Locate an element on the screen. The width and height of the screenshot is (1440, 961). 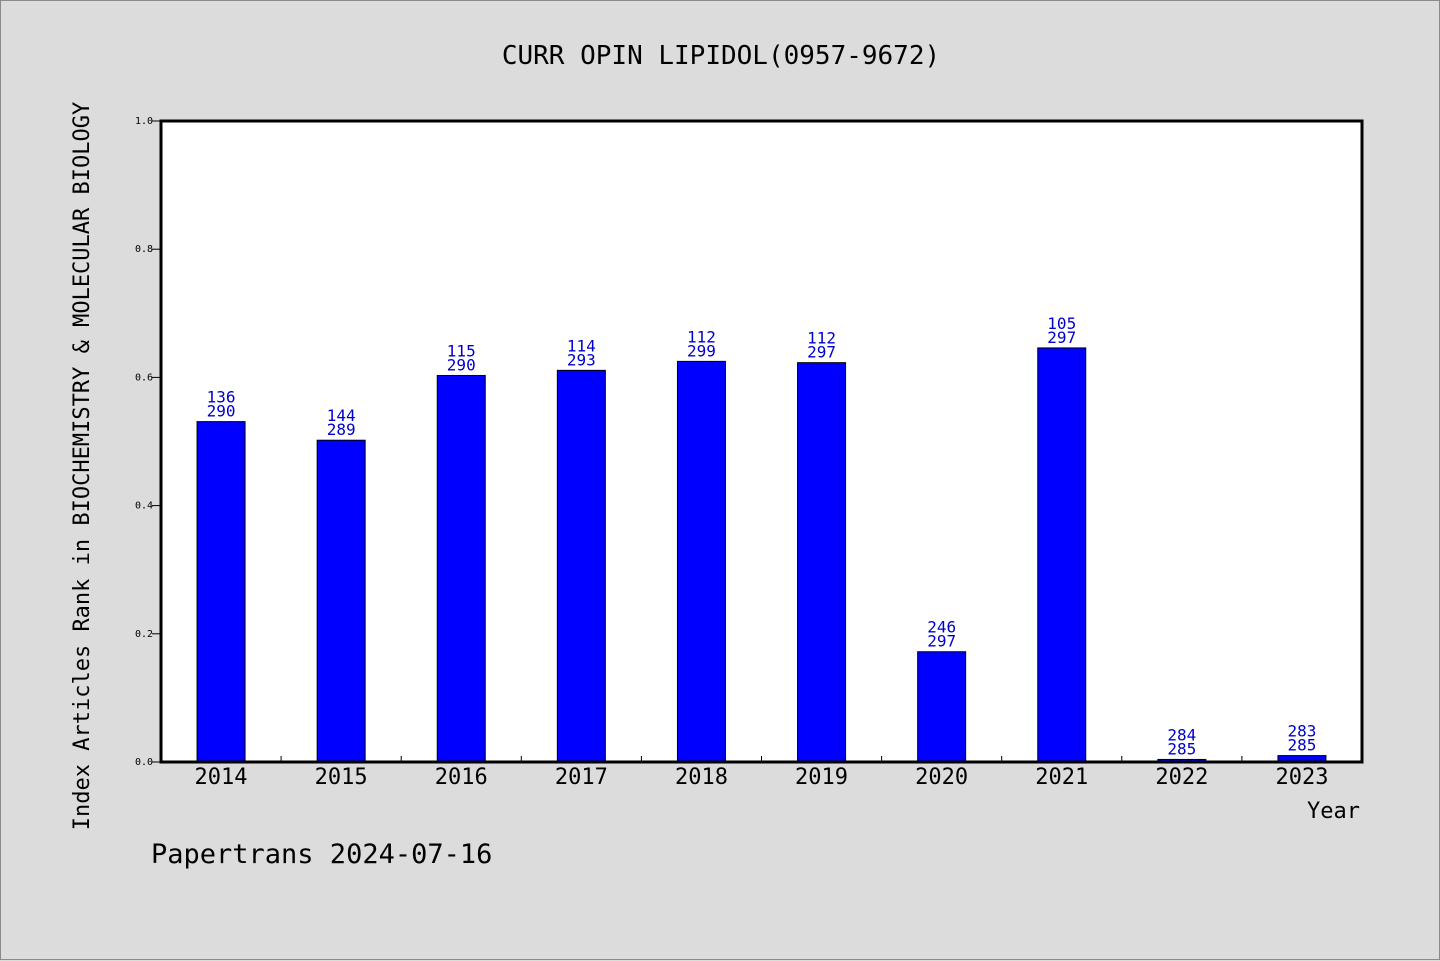
bar-2015 is located at coordinates (341, 601).